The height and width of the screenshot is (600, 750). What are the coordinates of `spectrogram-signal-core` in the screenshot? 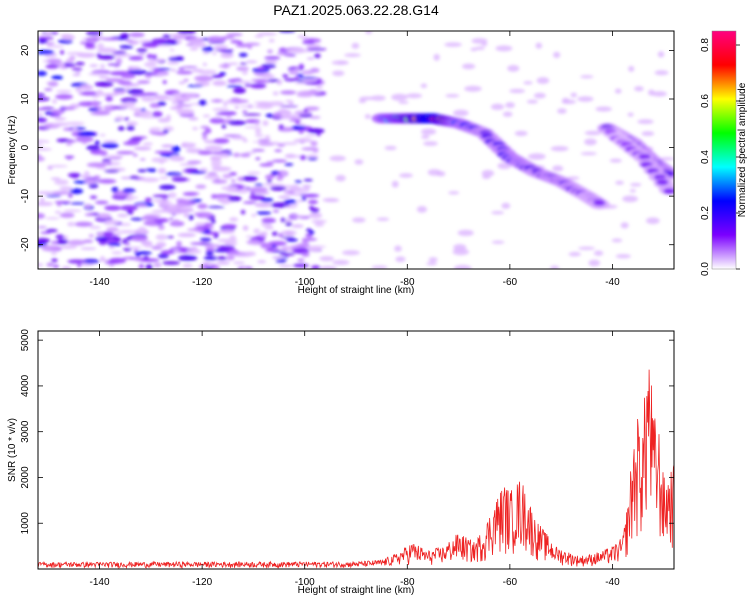 It's located at (599, 202).